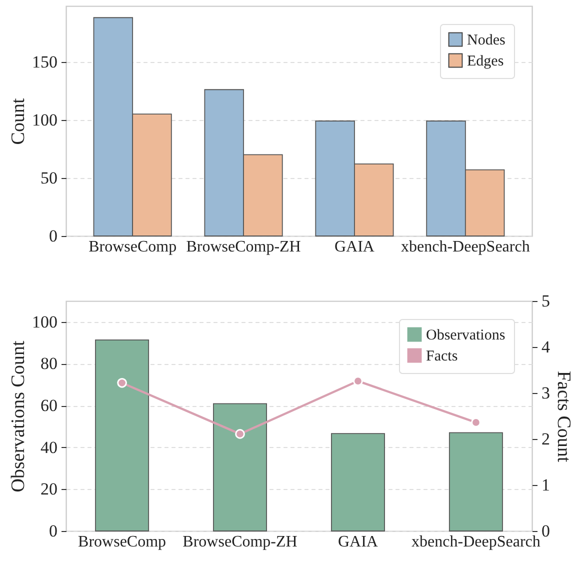 The image size is (585, 573). I want to click on y2-tick-label: 3, so click(546, 393).